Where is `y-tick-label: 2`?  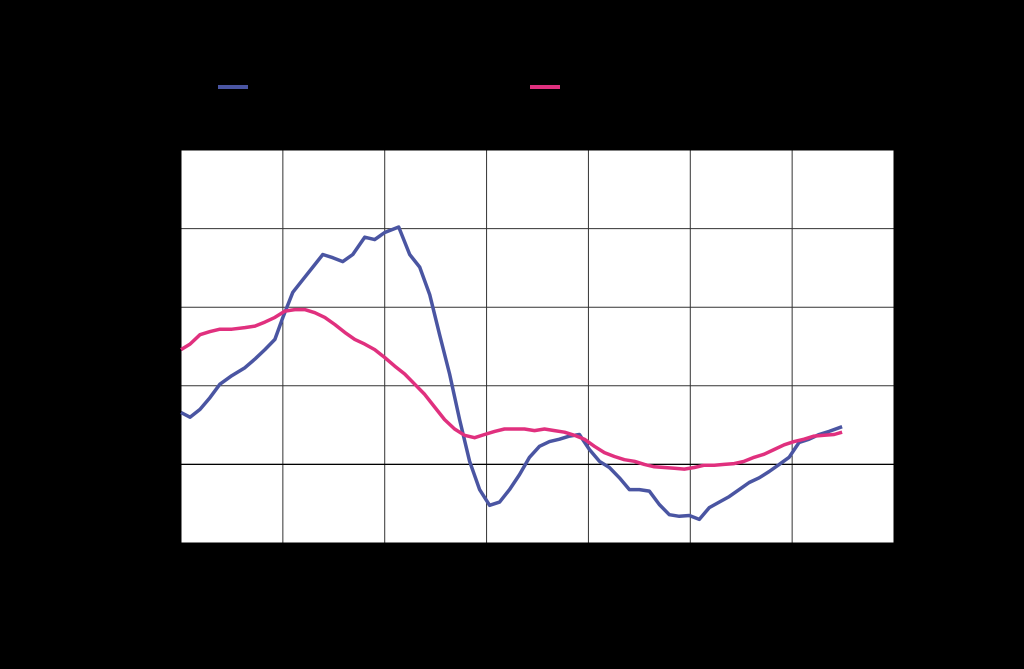
y-tick-label: 2 is located at coordinates (169, 306).